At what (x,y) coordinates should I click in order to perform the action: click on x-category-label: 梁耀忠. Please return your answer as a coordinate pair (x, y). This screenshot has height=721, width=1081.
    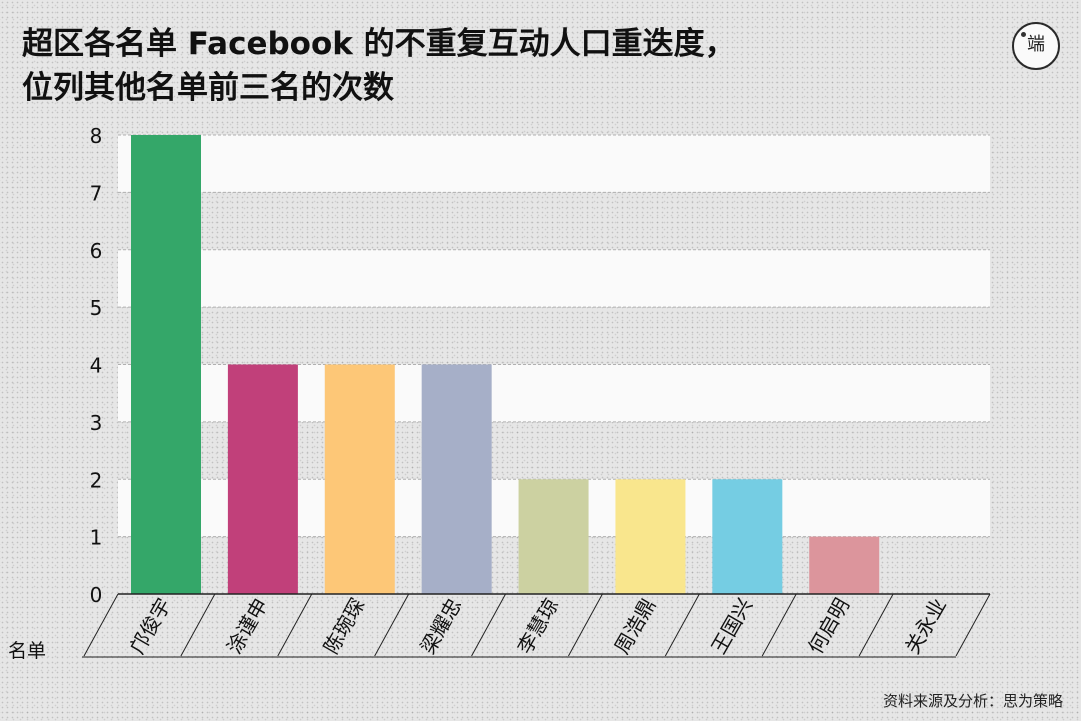
    Looking at the image, I should click on (441, 626).